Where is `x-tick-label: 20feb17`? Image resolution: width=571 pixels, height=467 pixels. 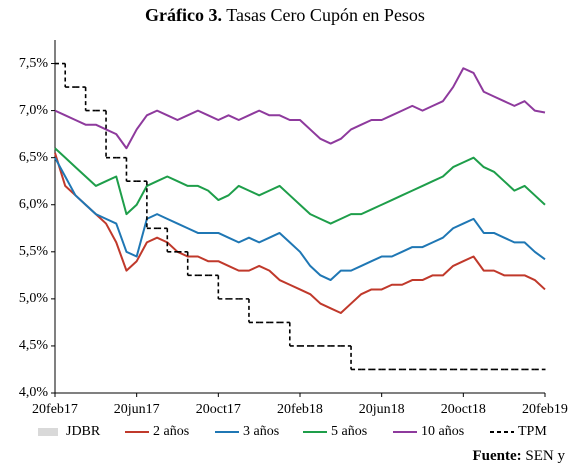 x-tick-label: 20feb17 is located at coordinates (55, 409).